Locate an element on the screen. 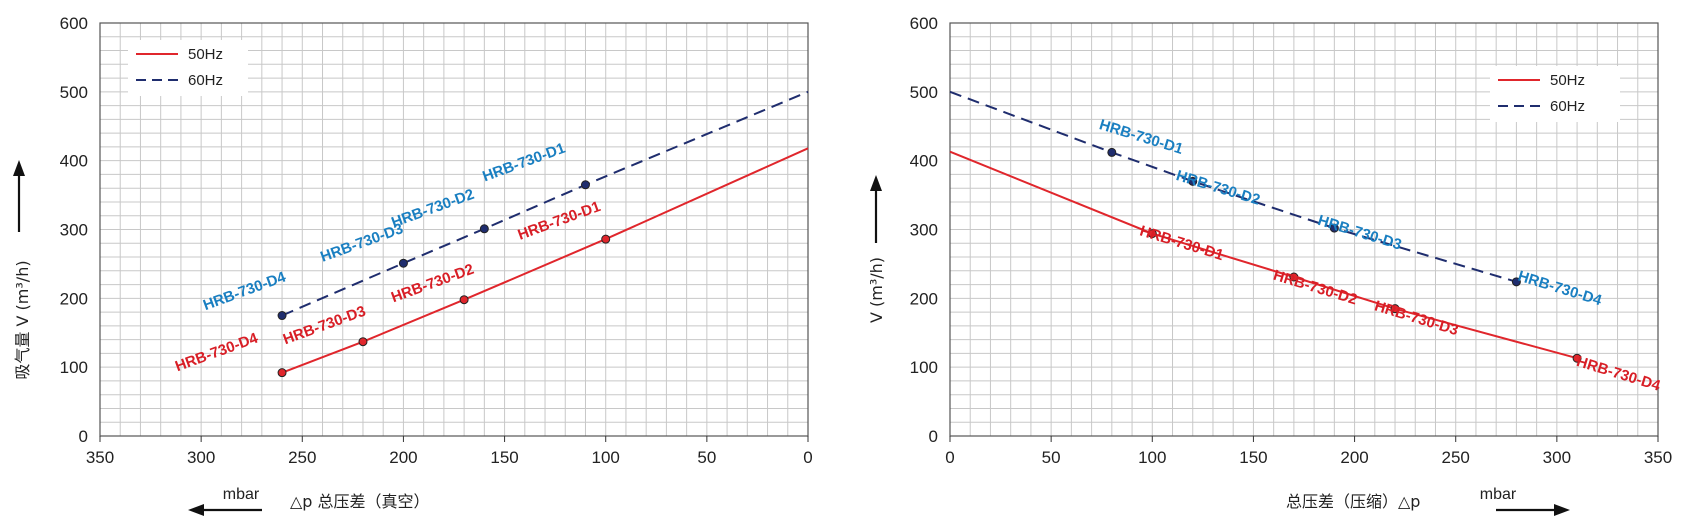 This screenshot has height=522, width=1690. data-point-label: HRB-730-D1 is located at coordinates (559, 221).